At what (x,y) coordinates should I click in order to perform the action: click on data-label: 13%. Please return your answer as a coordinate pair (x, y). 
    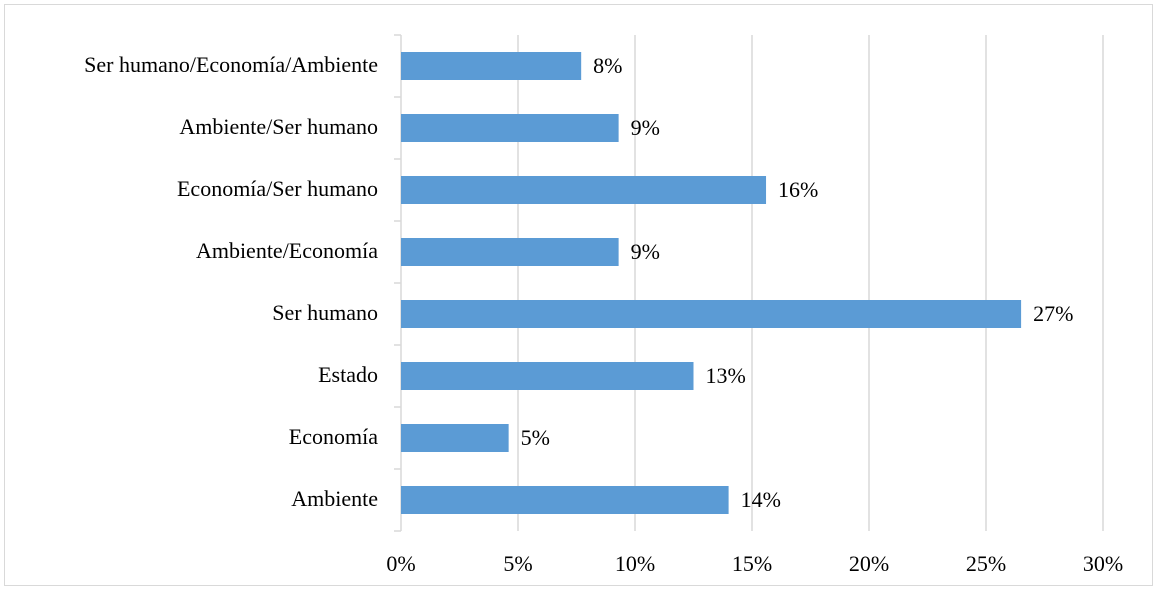
    Looking at the image, I should click on (726, 375).